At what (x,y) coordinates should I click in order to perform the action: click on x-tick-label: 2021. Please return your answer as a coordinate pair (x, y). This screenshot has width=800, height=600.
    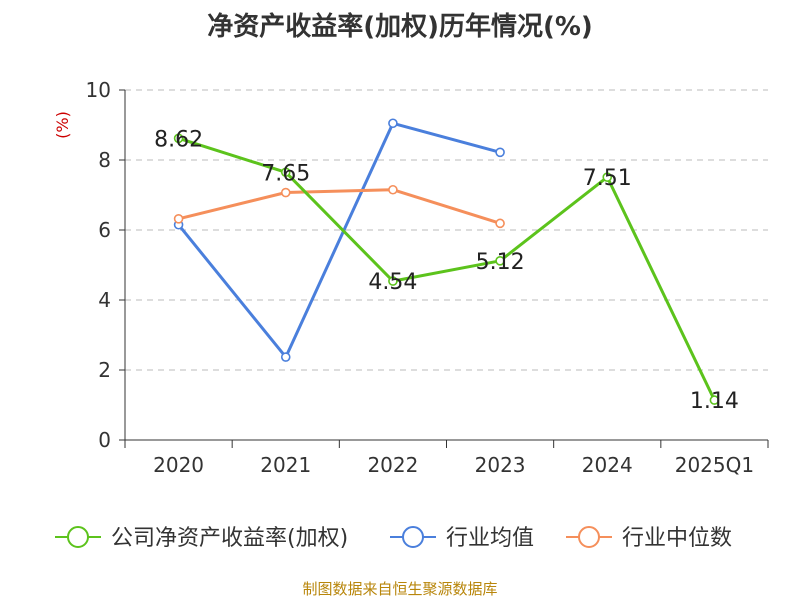
    Looking at the image, I should click on (285, 465).